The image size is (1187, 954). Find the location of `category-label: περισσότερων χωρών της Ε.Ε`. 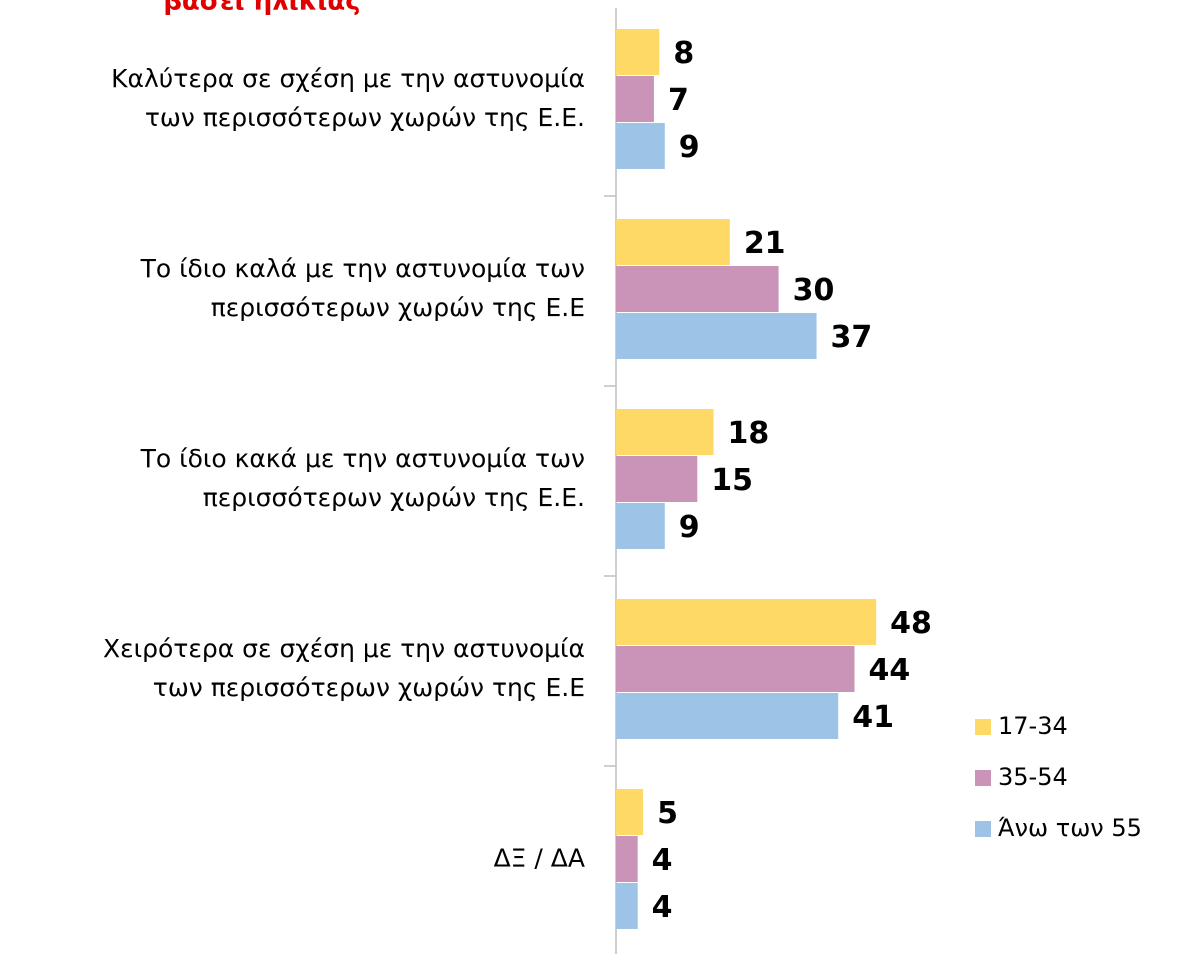

category-label: περισσότερων χωρών της Ε.Ε is located at coordinates (398, 307).